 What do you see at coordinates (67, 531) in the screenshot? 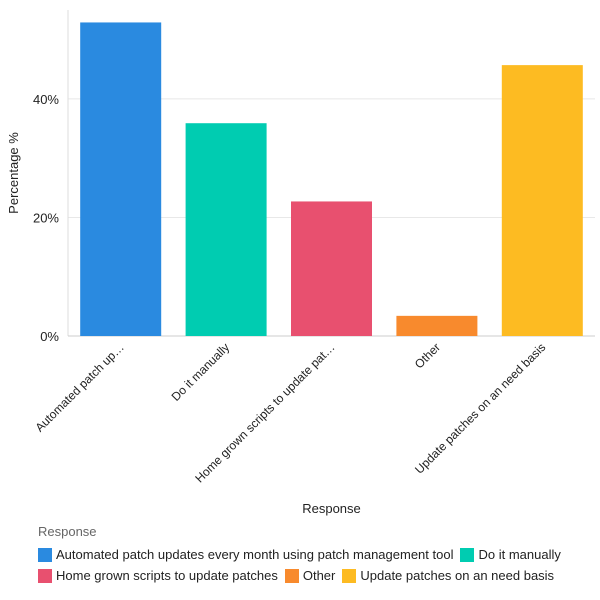
I see `legend-title: Response` at bounding box center [67, 531].